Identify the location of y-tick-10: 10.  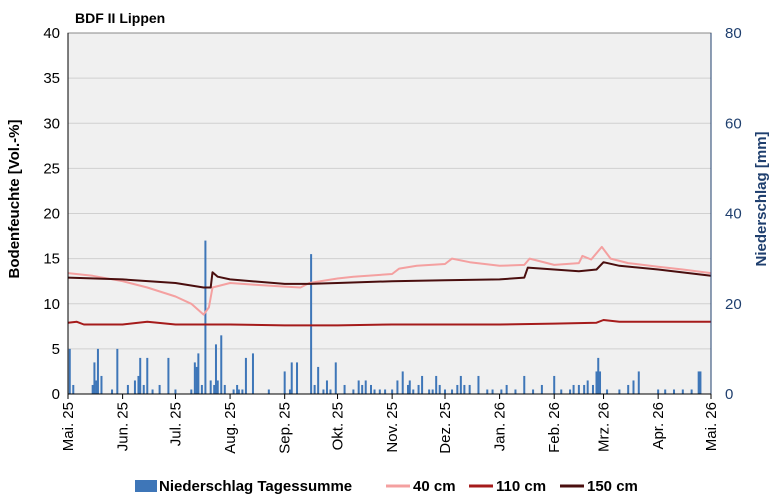
(51, 304).